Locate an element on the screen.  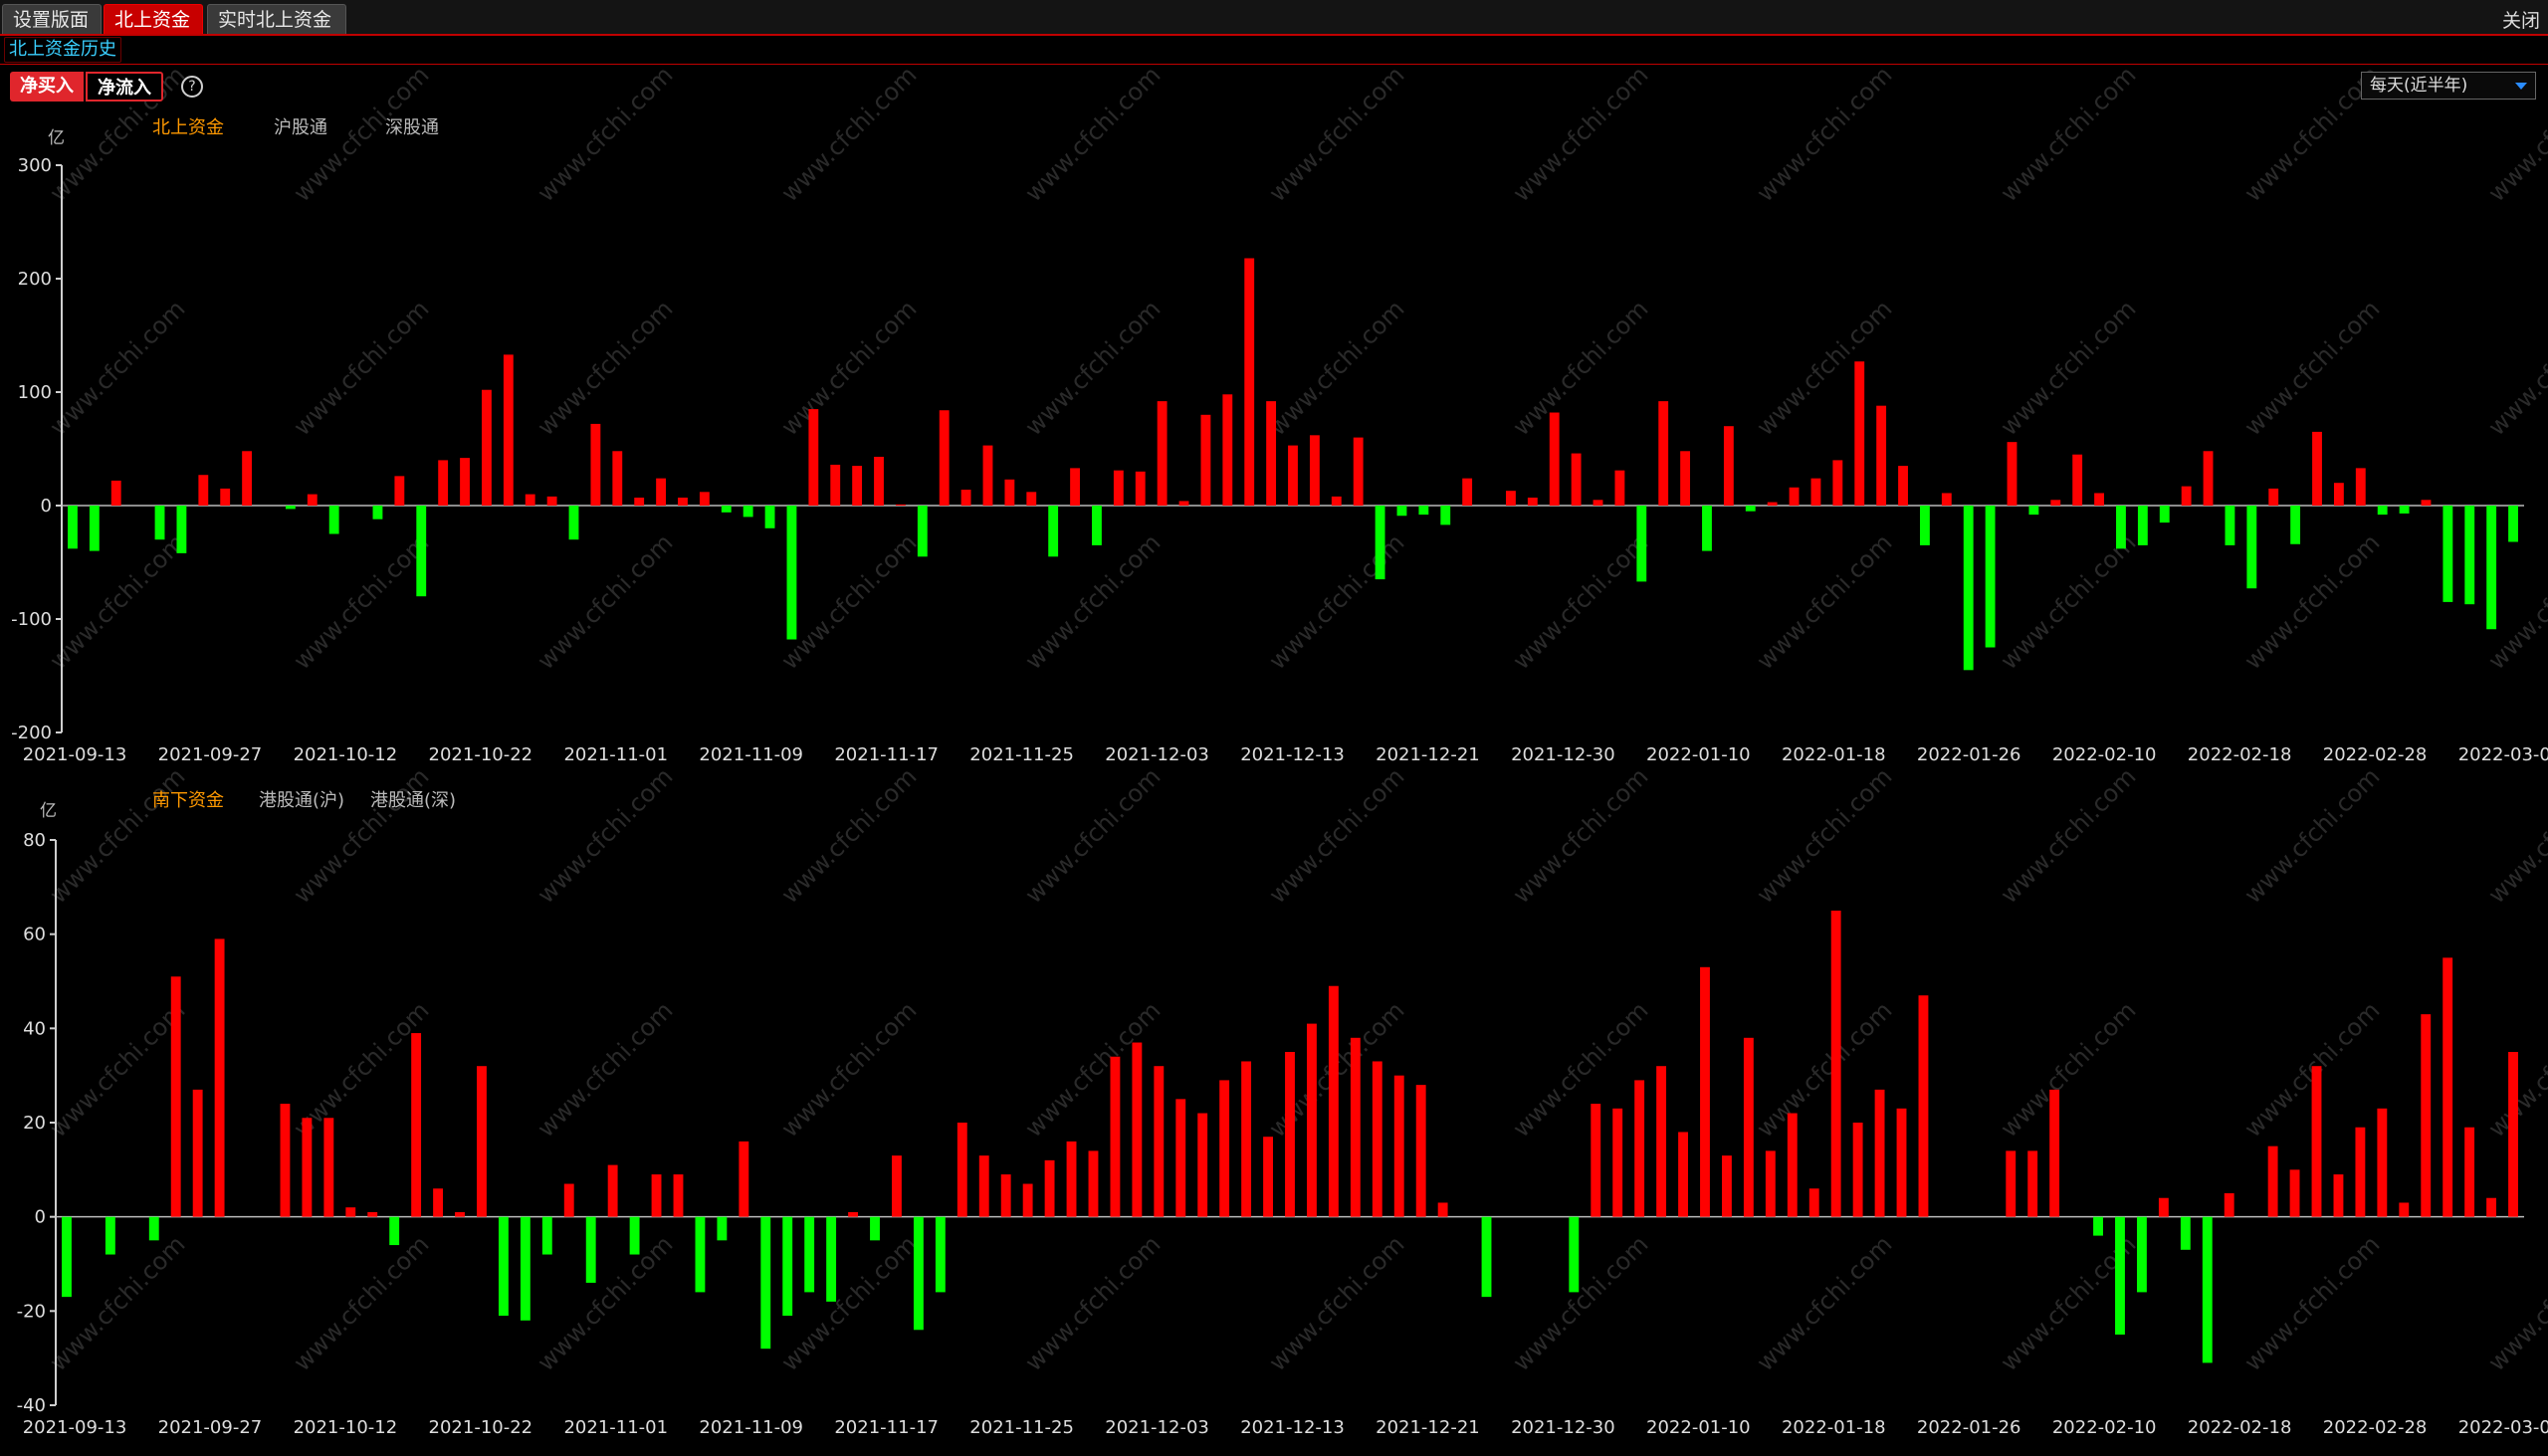
tab-realtime-northbound: 实时北上资金 is located at coordinates (276, 19).